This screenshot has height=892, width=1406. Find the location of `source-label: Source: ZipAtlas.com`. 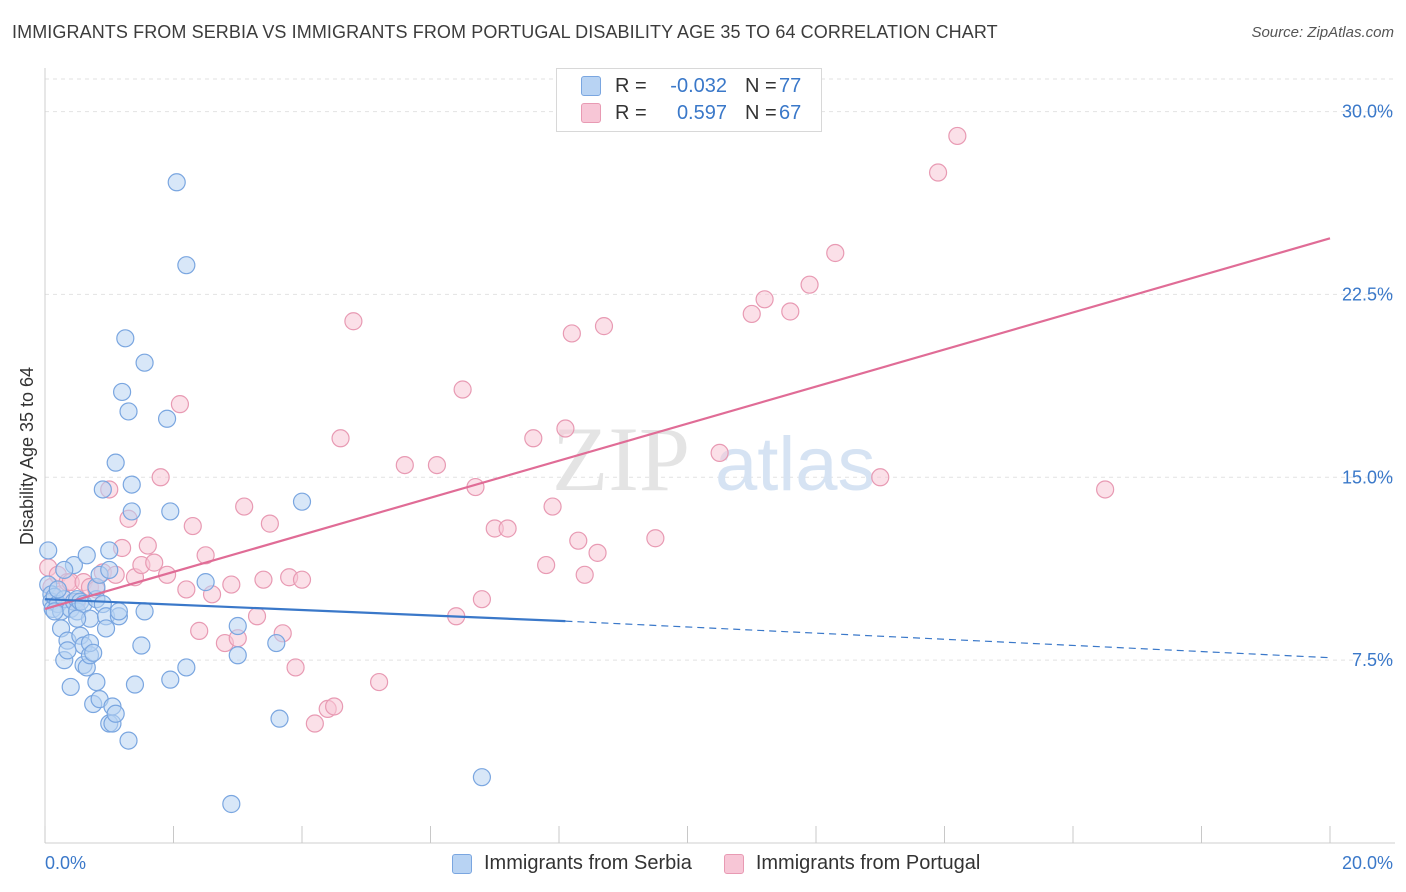

source-label: Source: ZipAtlas.com is located at coordinates (1322, 32).